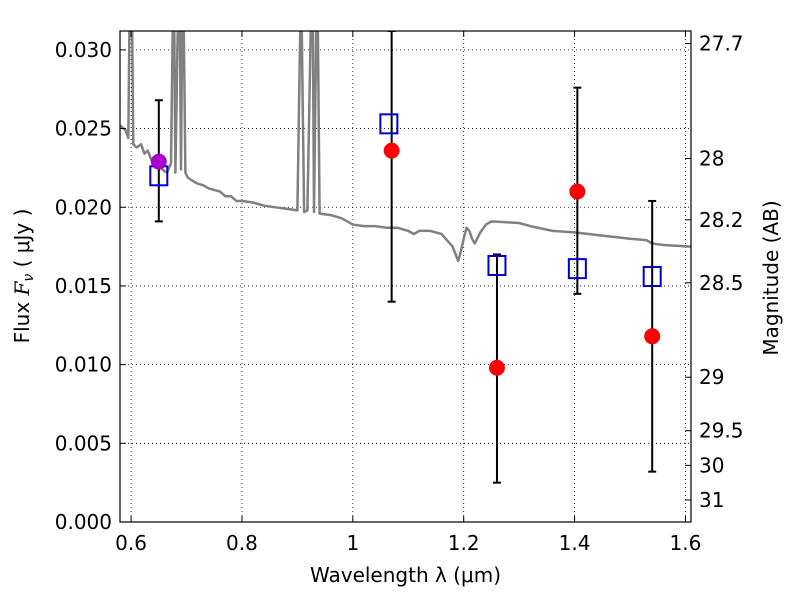  Describe the element at coordinates (405, 575) in the screenshot. I see `x-axis-label: Wavelength λ (μm)` at that location.